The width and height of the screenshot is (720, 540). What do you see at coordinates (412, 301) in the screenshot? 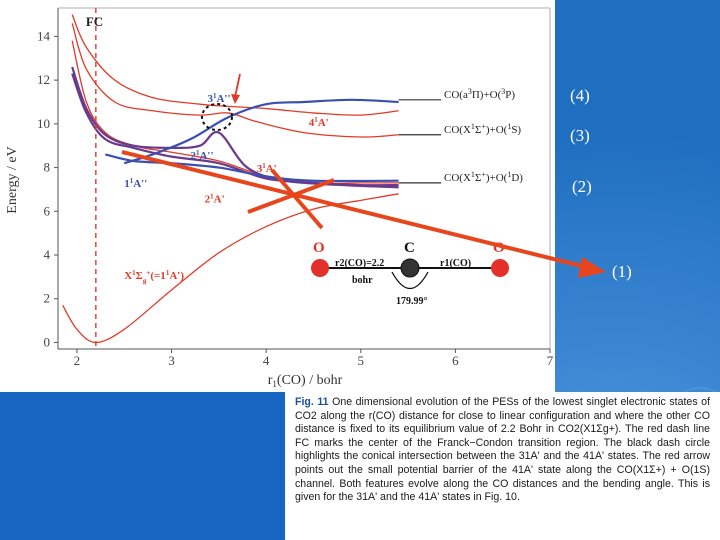
I see `angle-label: 179.99°` at bounding box center [412, 301].